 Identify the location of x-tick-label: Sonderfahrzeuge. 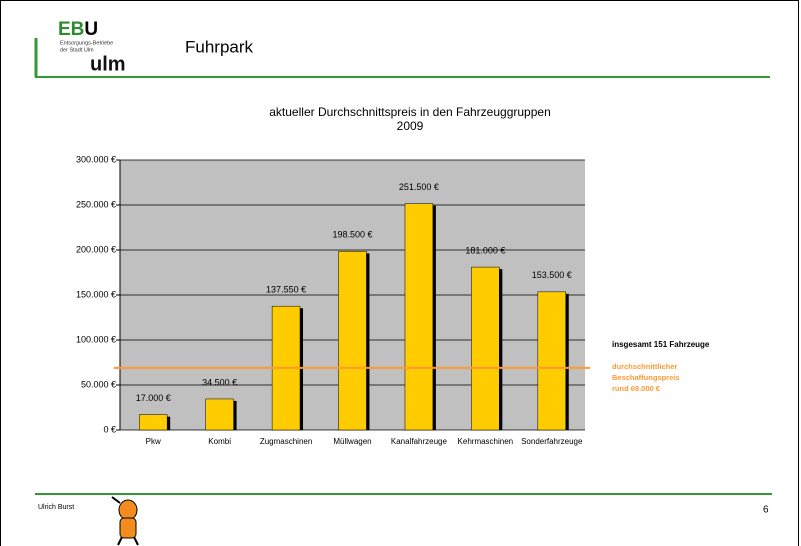
(552, 441).